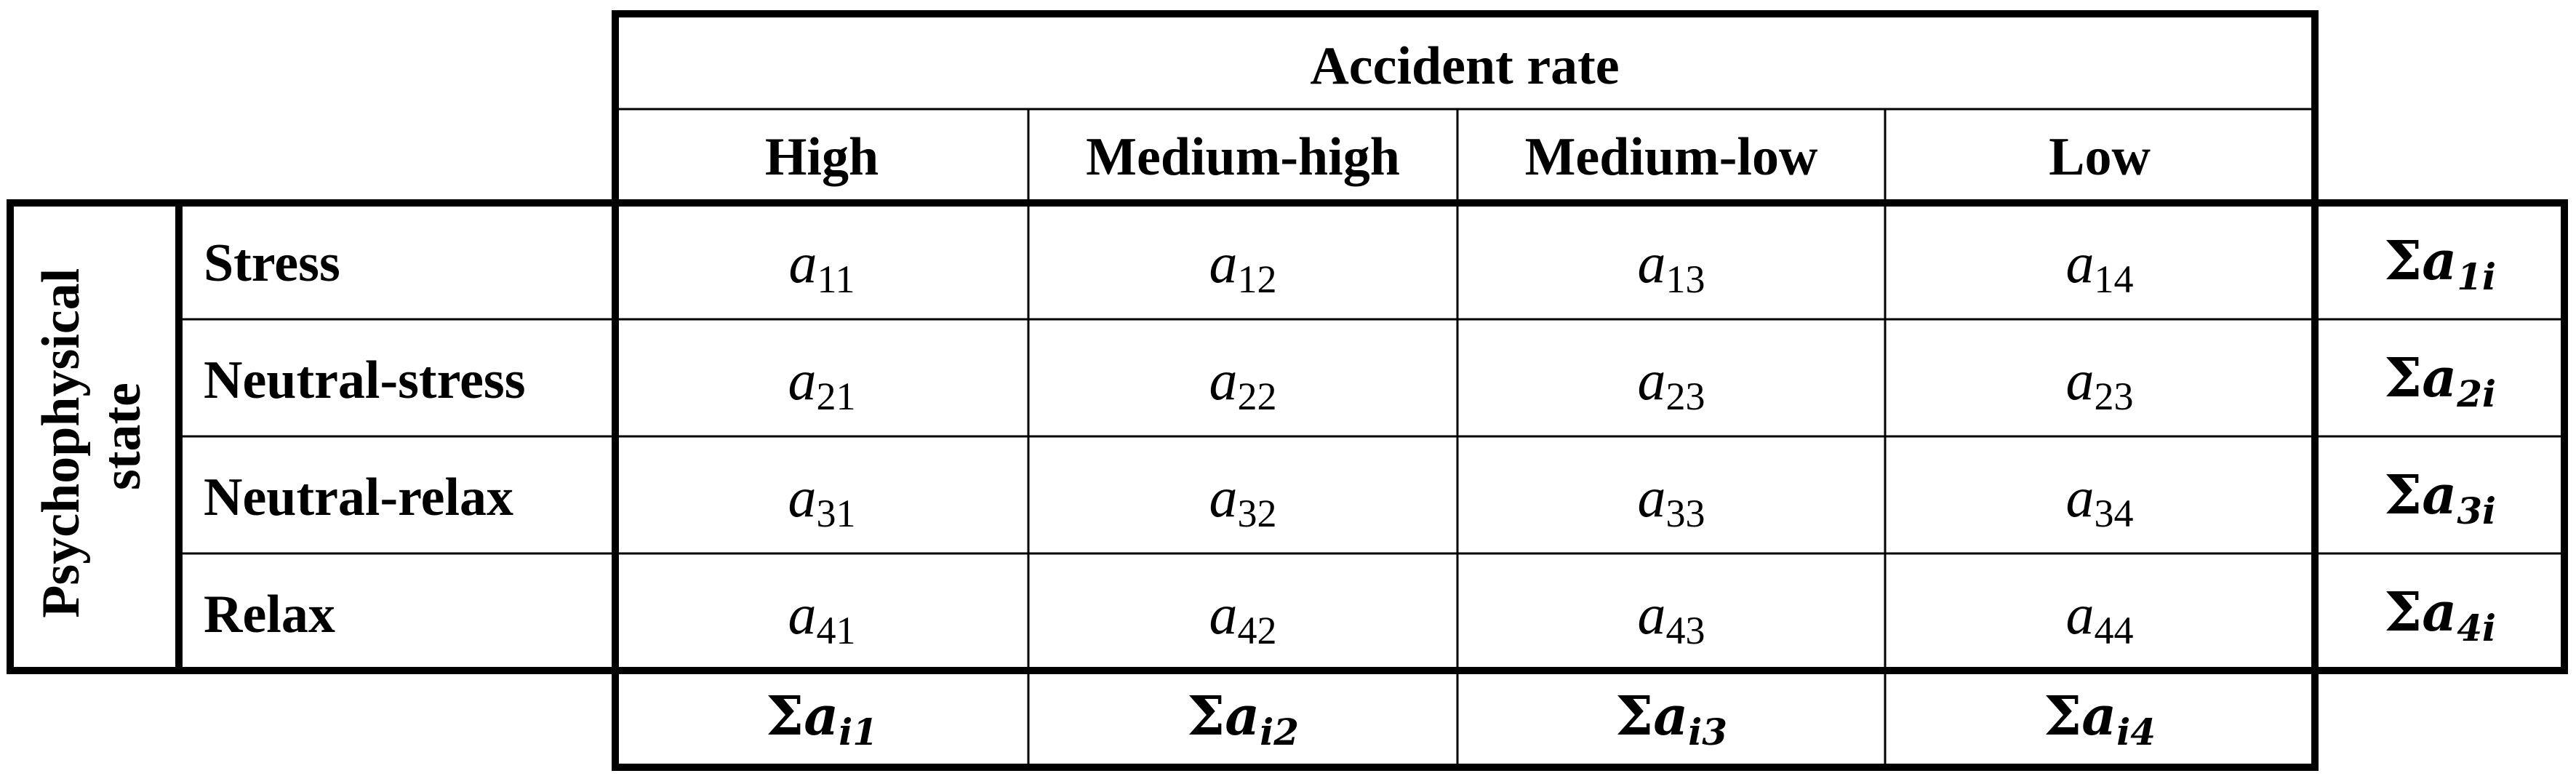 This screenshot has width=2576, height=784. Describe the element at coordinates (836, 396) in the screenshot. I see `cell-subscript: 21` at that location.